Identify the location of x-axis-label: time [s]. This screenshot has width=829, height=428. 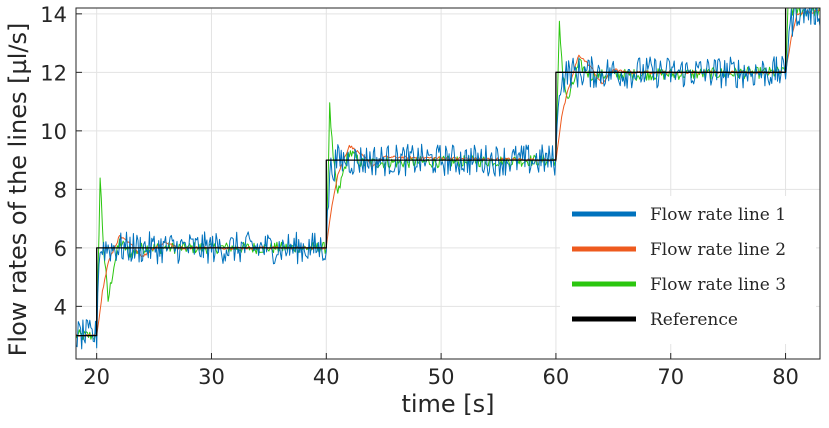
(447, 404).